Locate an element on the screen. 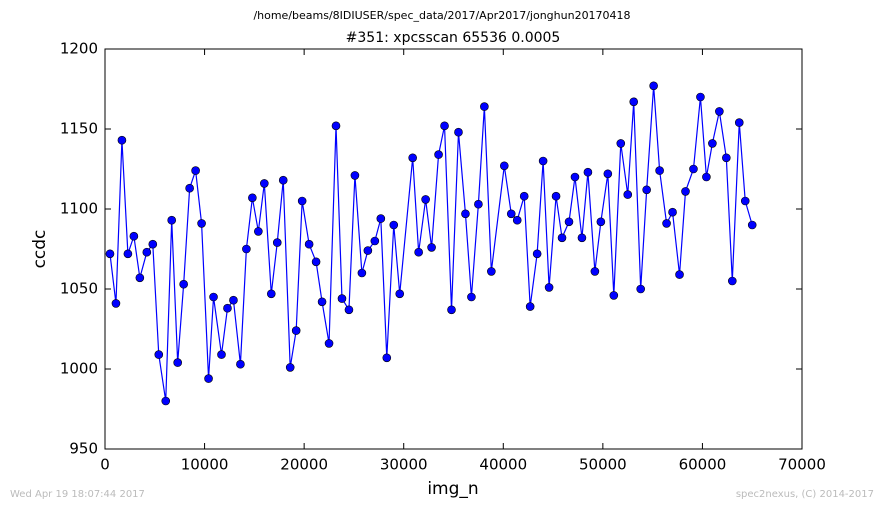 This screenshot has height=509, width=884. x-axis-label: img_n is located at coordinates (452, 489).